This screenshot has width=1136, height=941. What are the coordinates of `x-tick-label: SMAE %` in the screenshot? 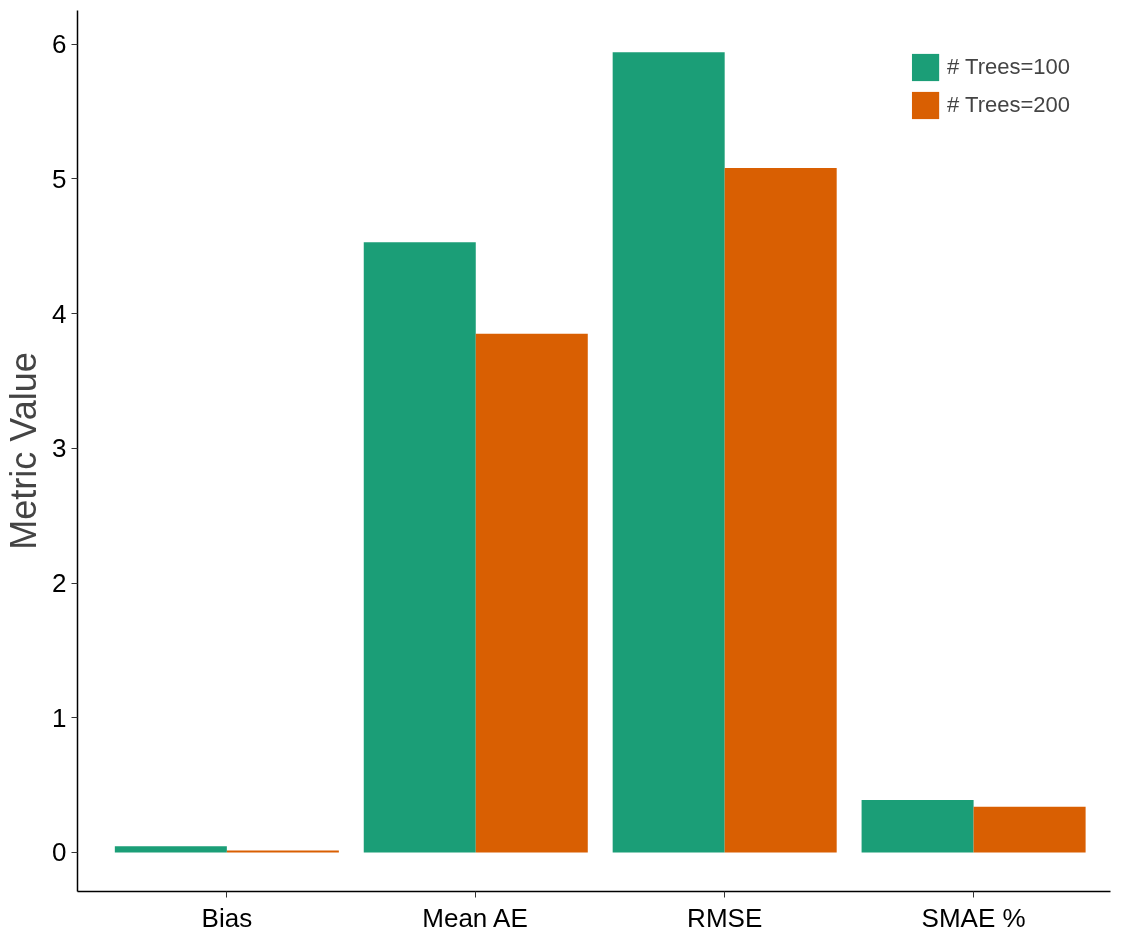 It's located at (973, 917).